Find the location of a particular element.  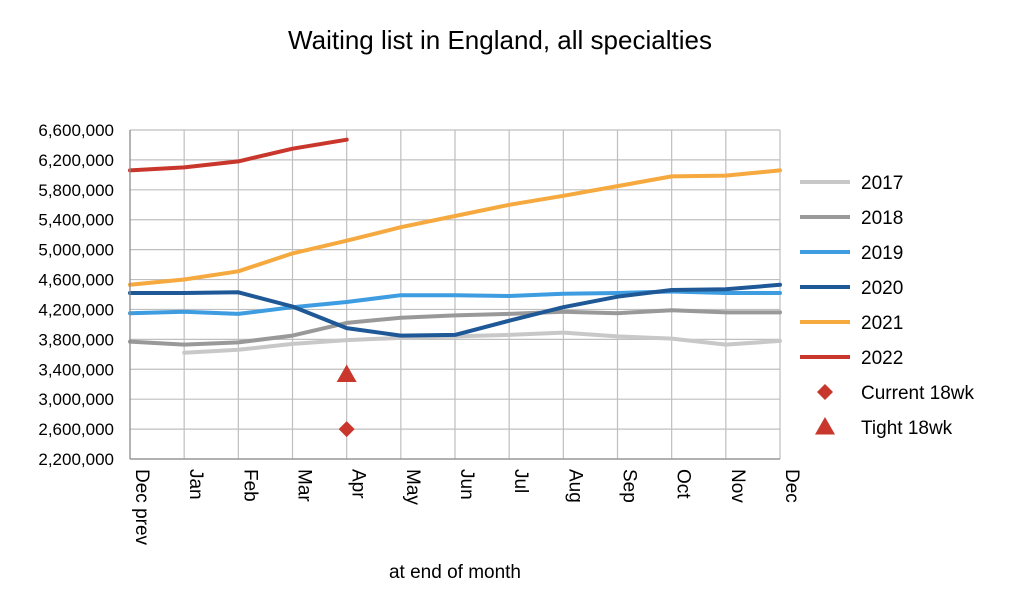

x-tick-label: Feb is located at coordinates (249, 485).